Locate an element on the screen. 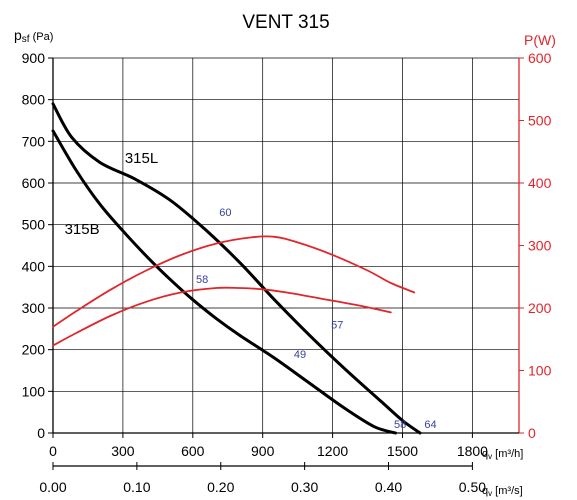 This screenshot has height=500, width=577. left-axis-label-main: p is located at coordinates (18, 35).